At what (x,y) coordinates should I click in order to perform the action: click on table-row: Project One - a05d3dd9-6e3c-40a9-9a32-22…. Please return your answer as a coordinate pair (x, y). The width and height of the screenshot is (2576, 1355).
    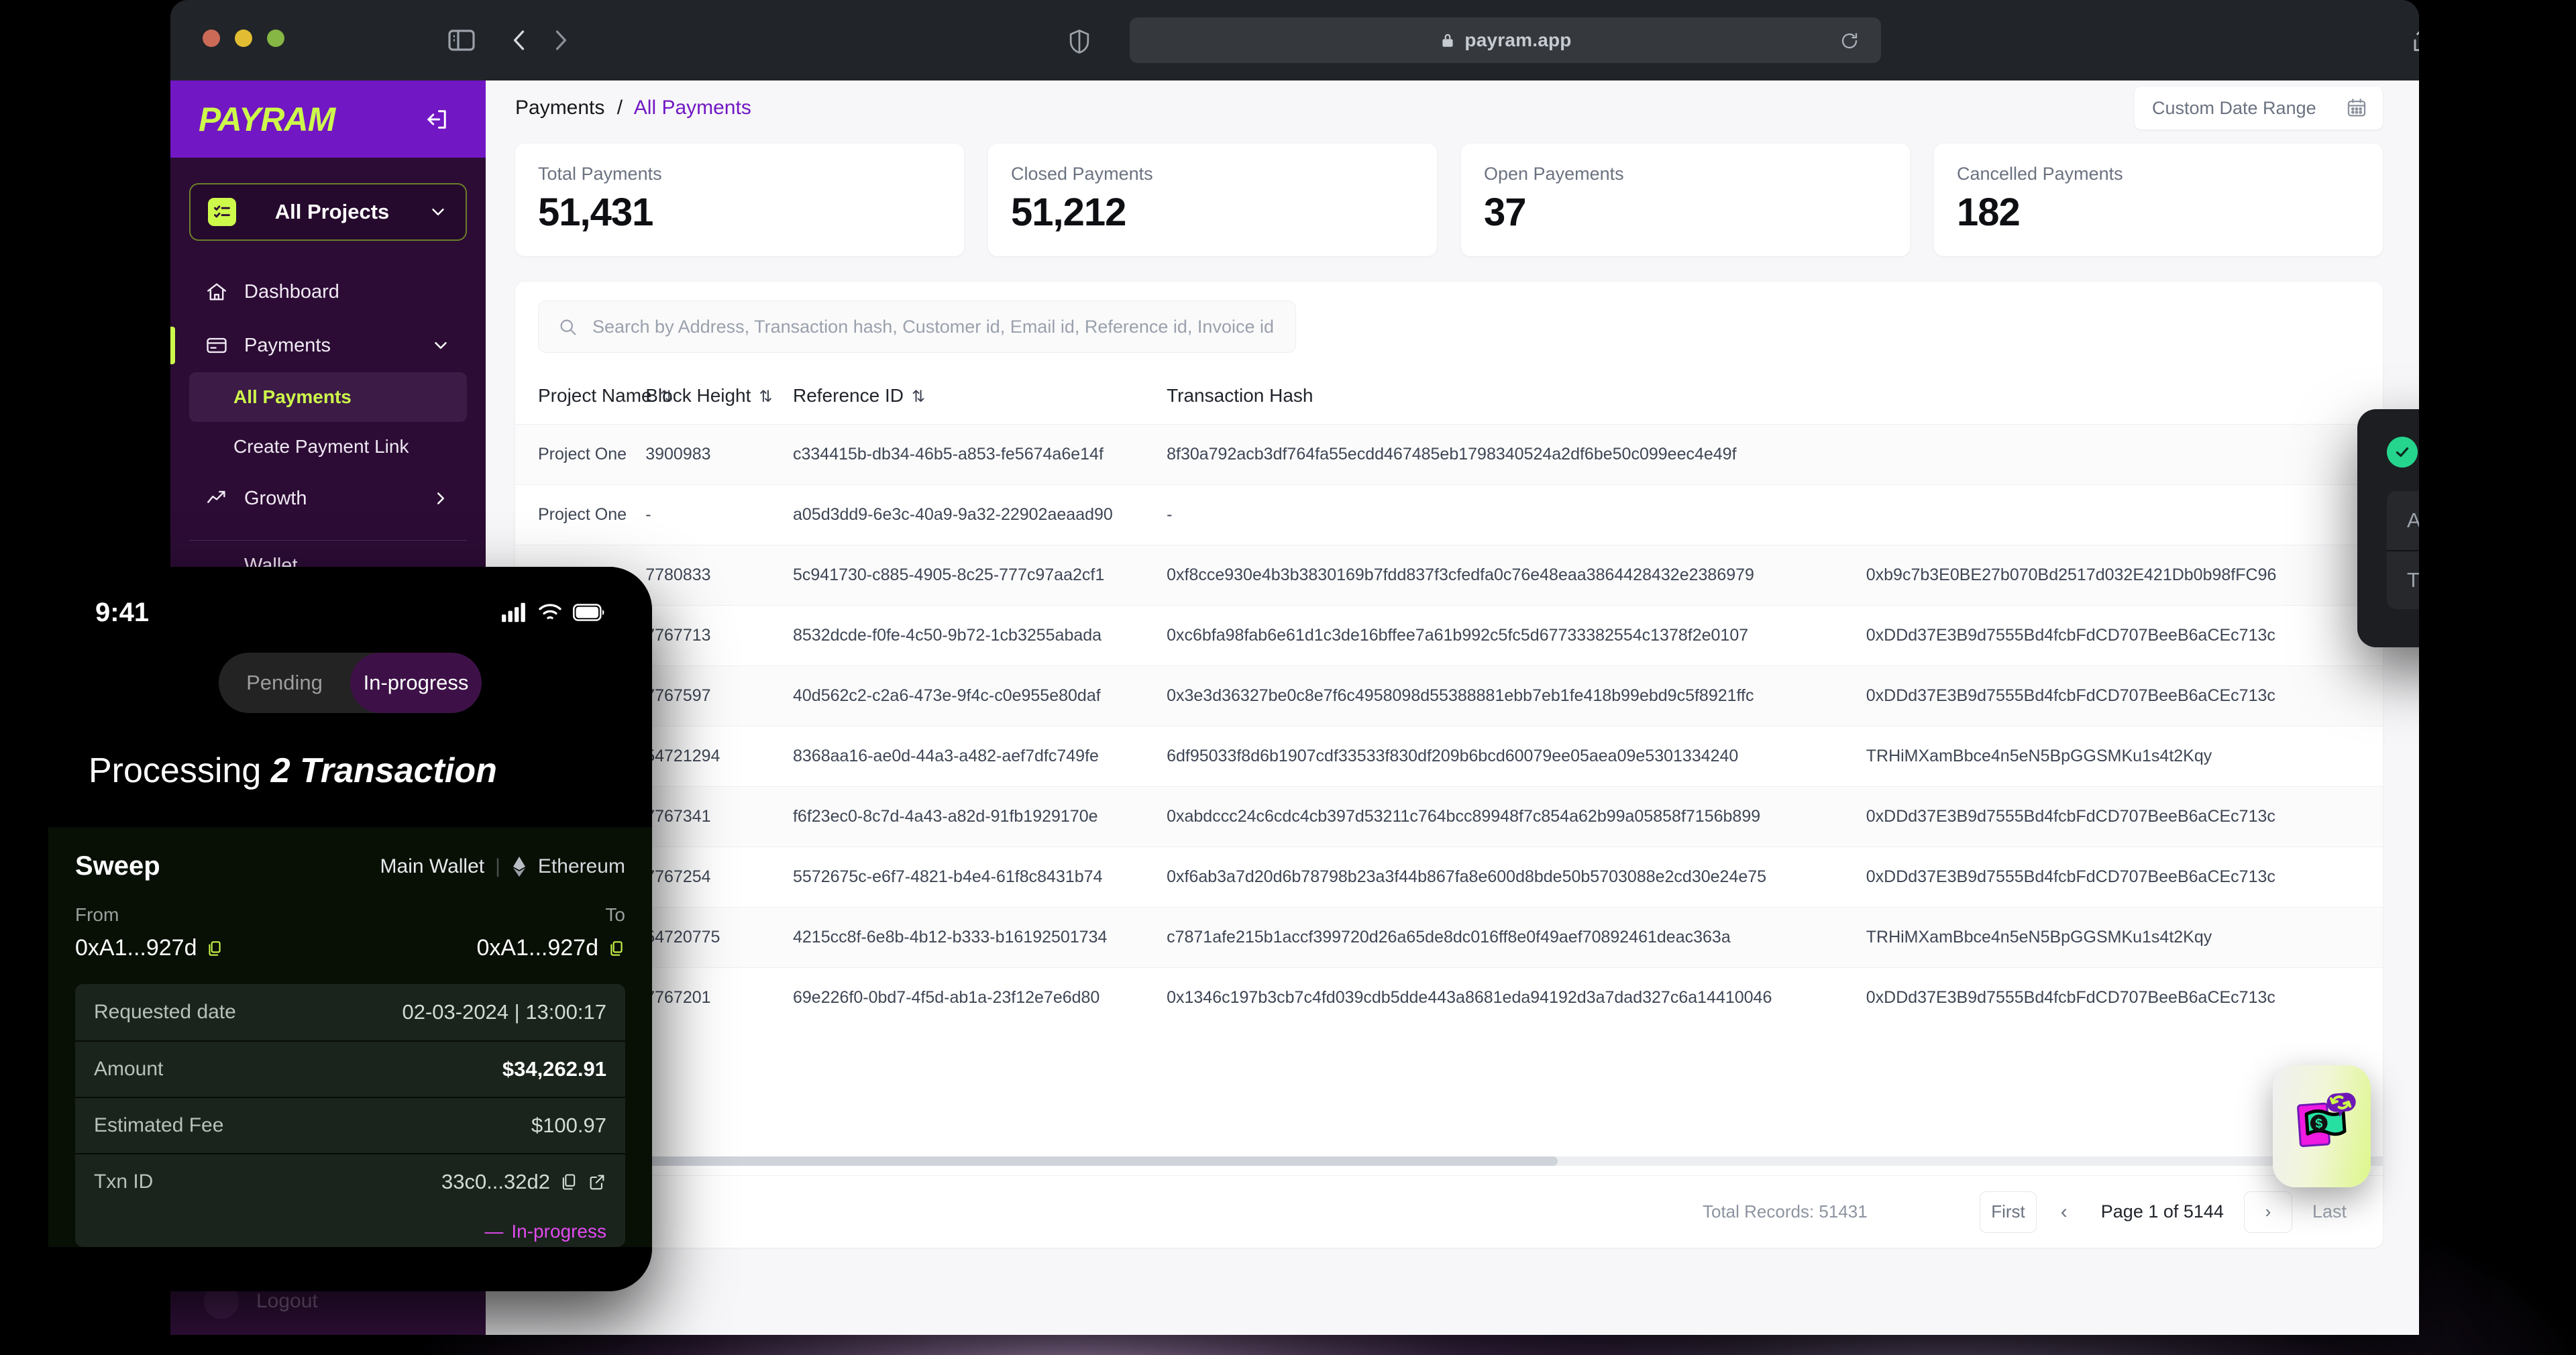
    Looking at the image, I should click on (1449, 514).